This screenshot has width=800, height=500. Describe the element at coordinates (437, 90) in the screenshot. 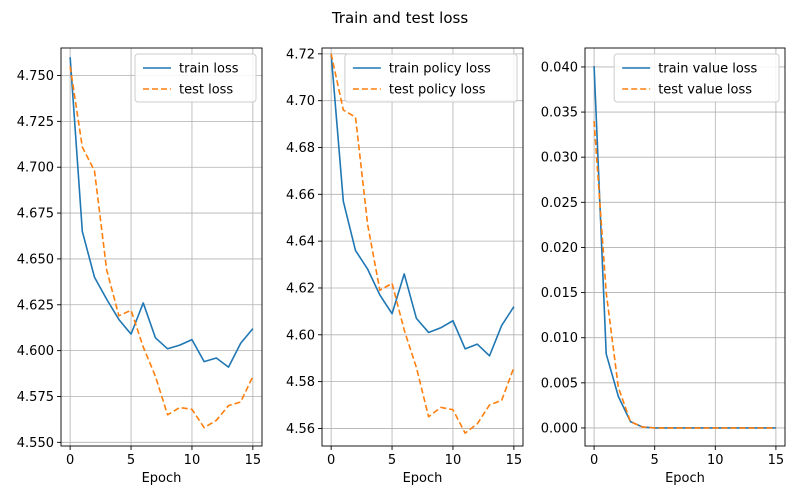

I see `legend-label: test policy loss` at that location.